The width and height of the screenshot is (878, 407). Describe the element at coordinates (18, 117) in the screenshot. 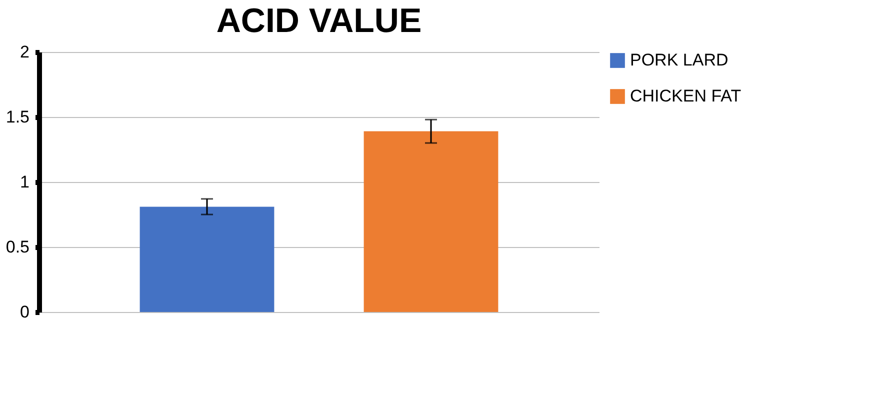

I see `y-tick-label: 1.5` at that location.